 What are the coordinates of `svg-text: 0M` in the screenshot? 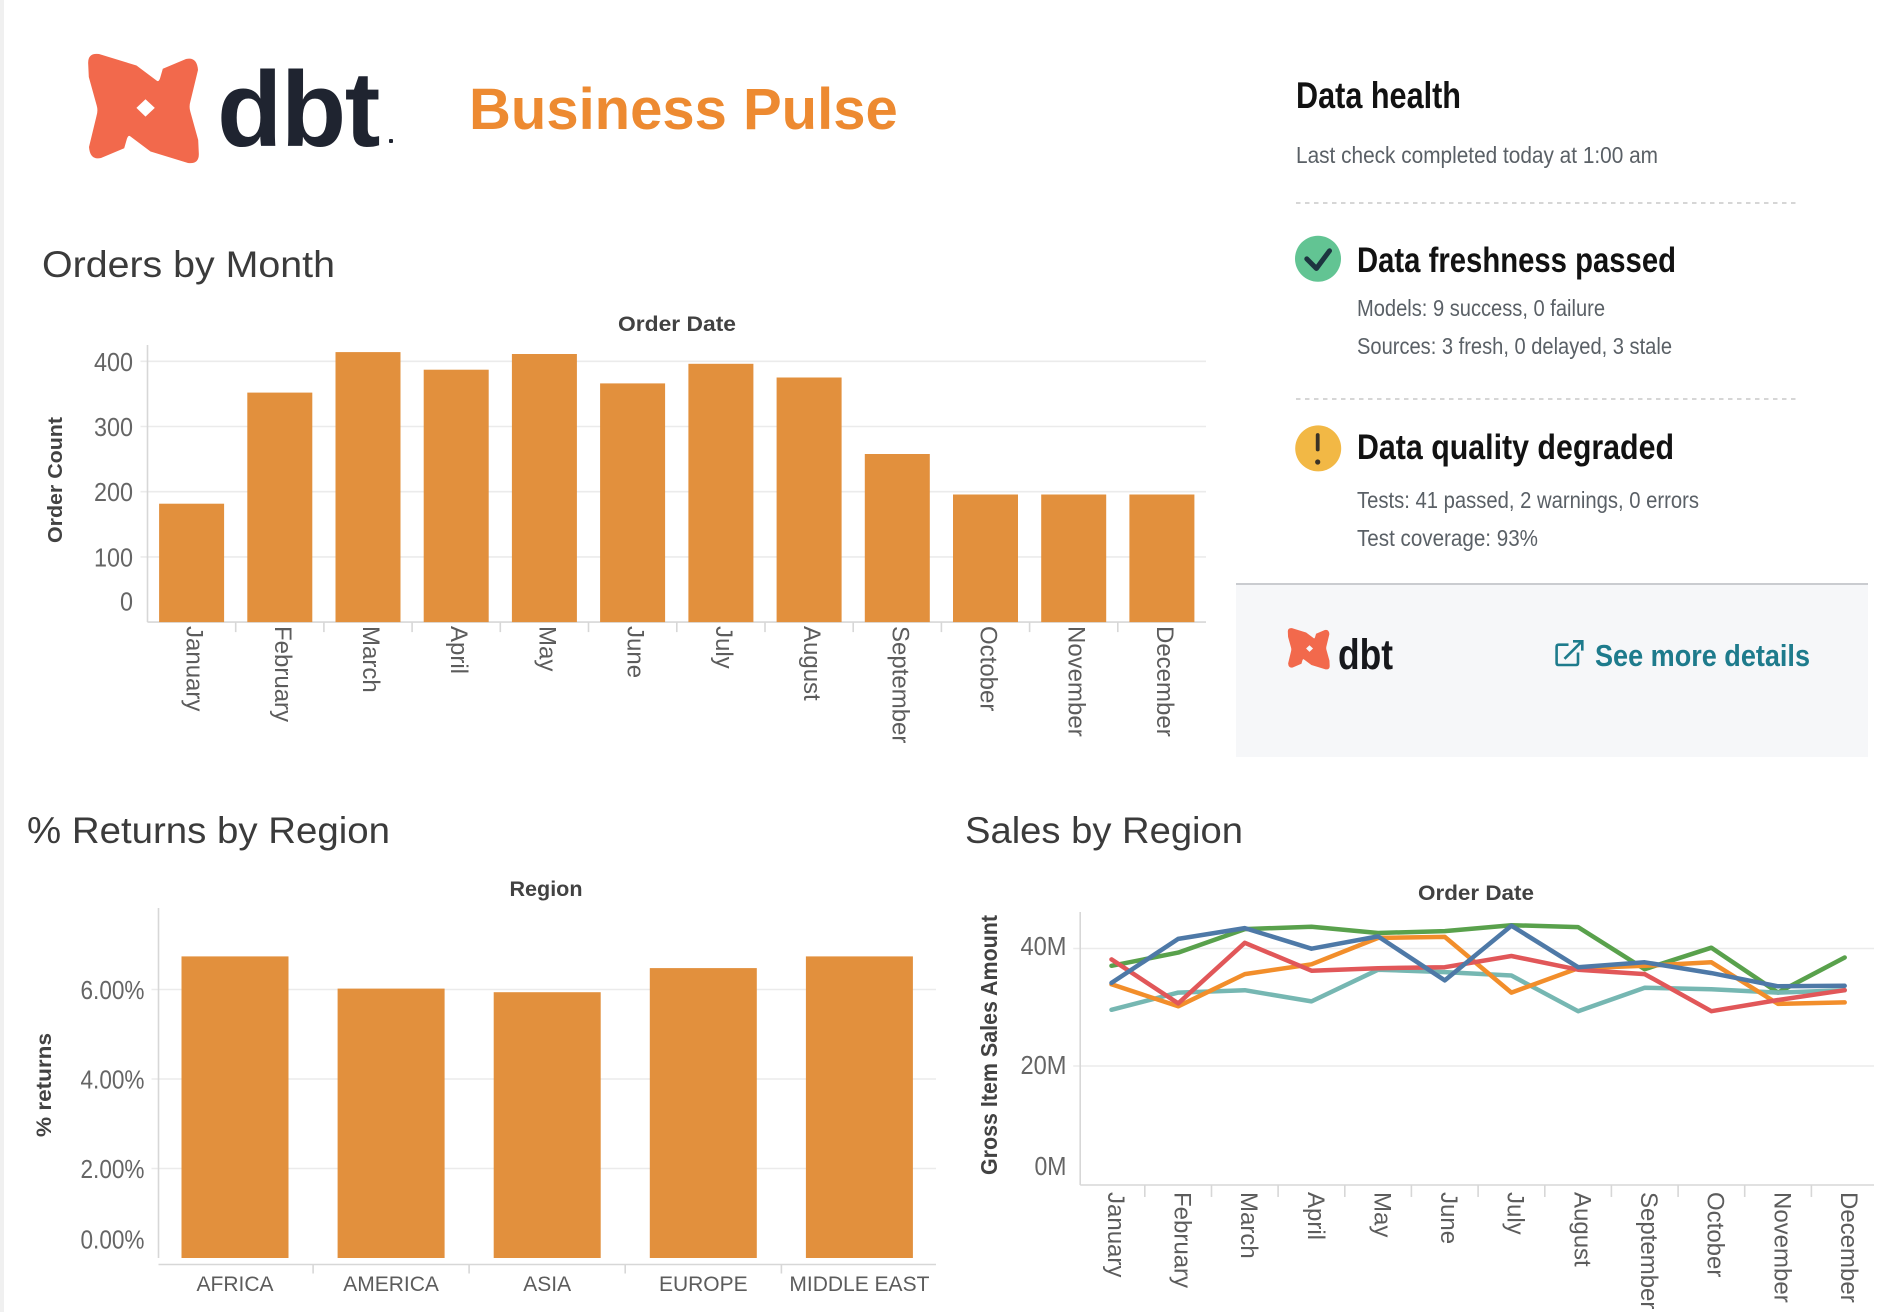 It's located at (1051, 1166).